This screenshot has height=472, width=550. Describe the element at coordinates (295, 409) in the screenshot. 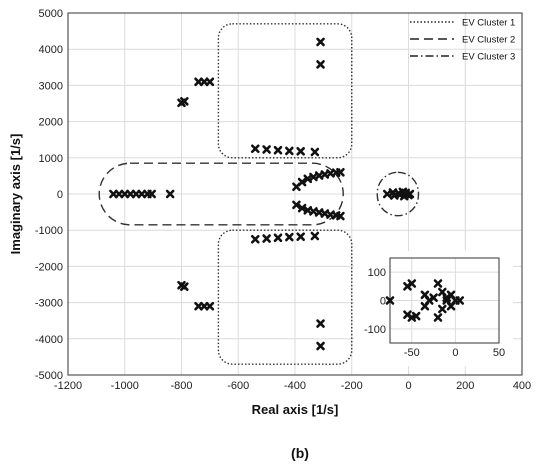

I see `x-axis-title: Real axis [1/s]` at that location.